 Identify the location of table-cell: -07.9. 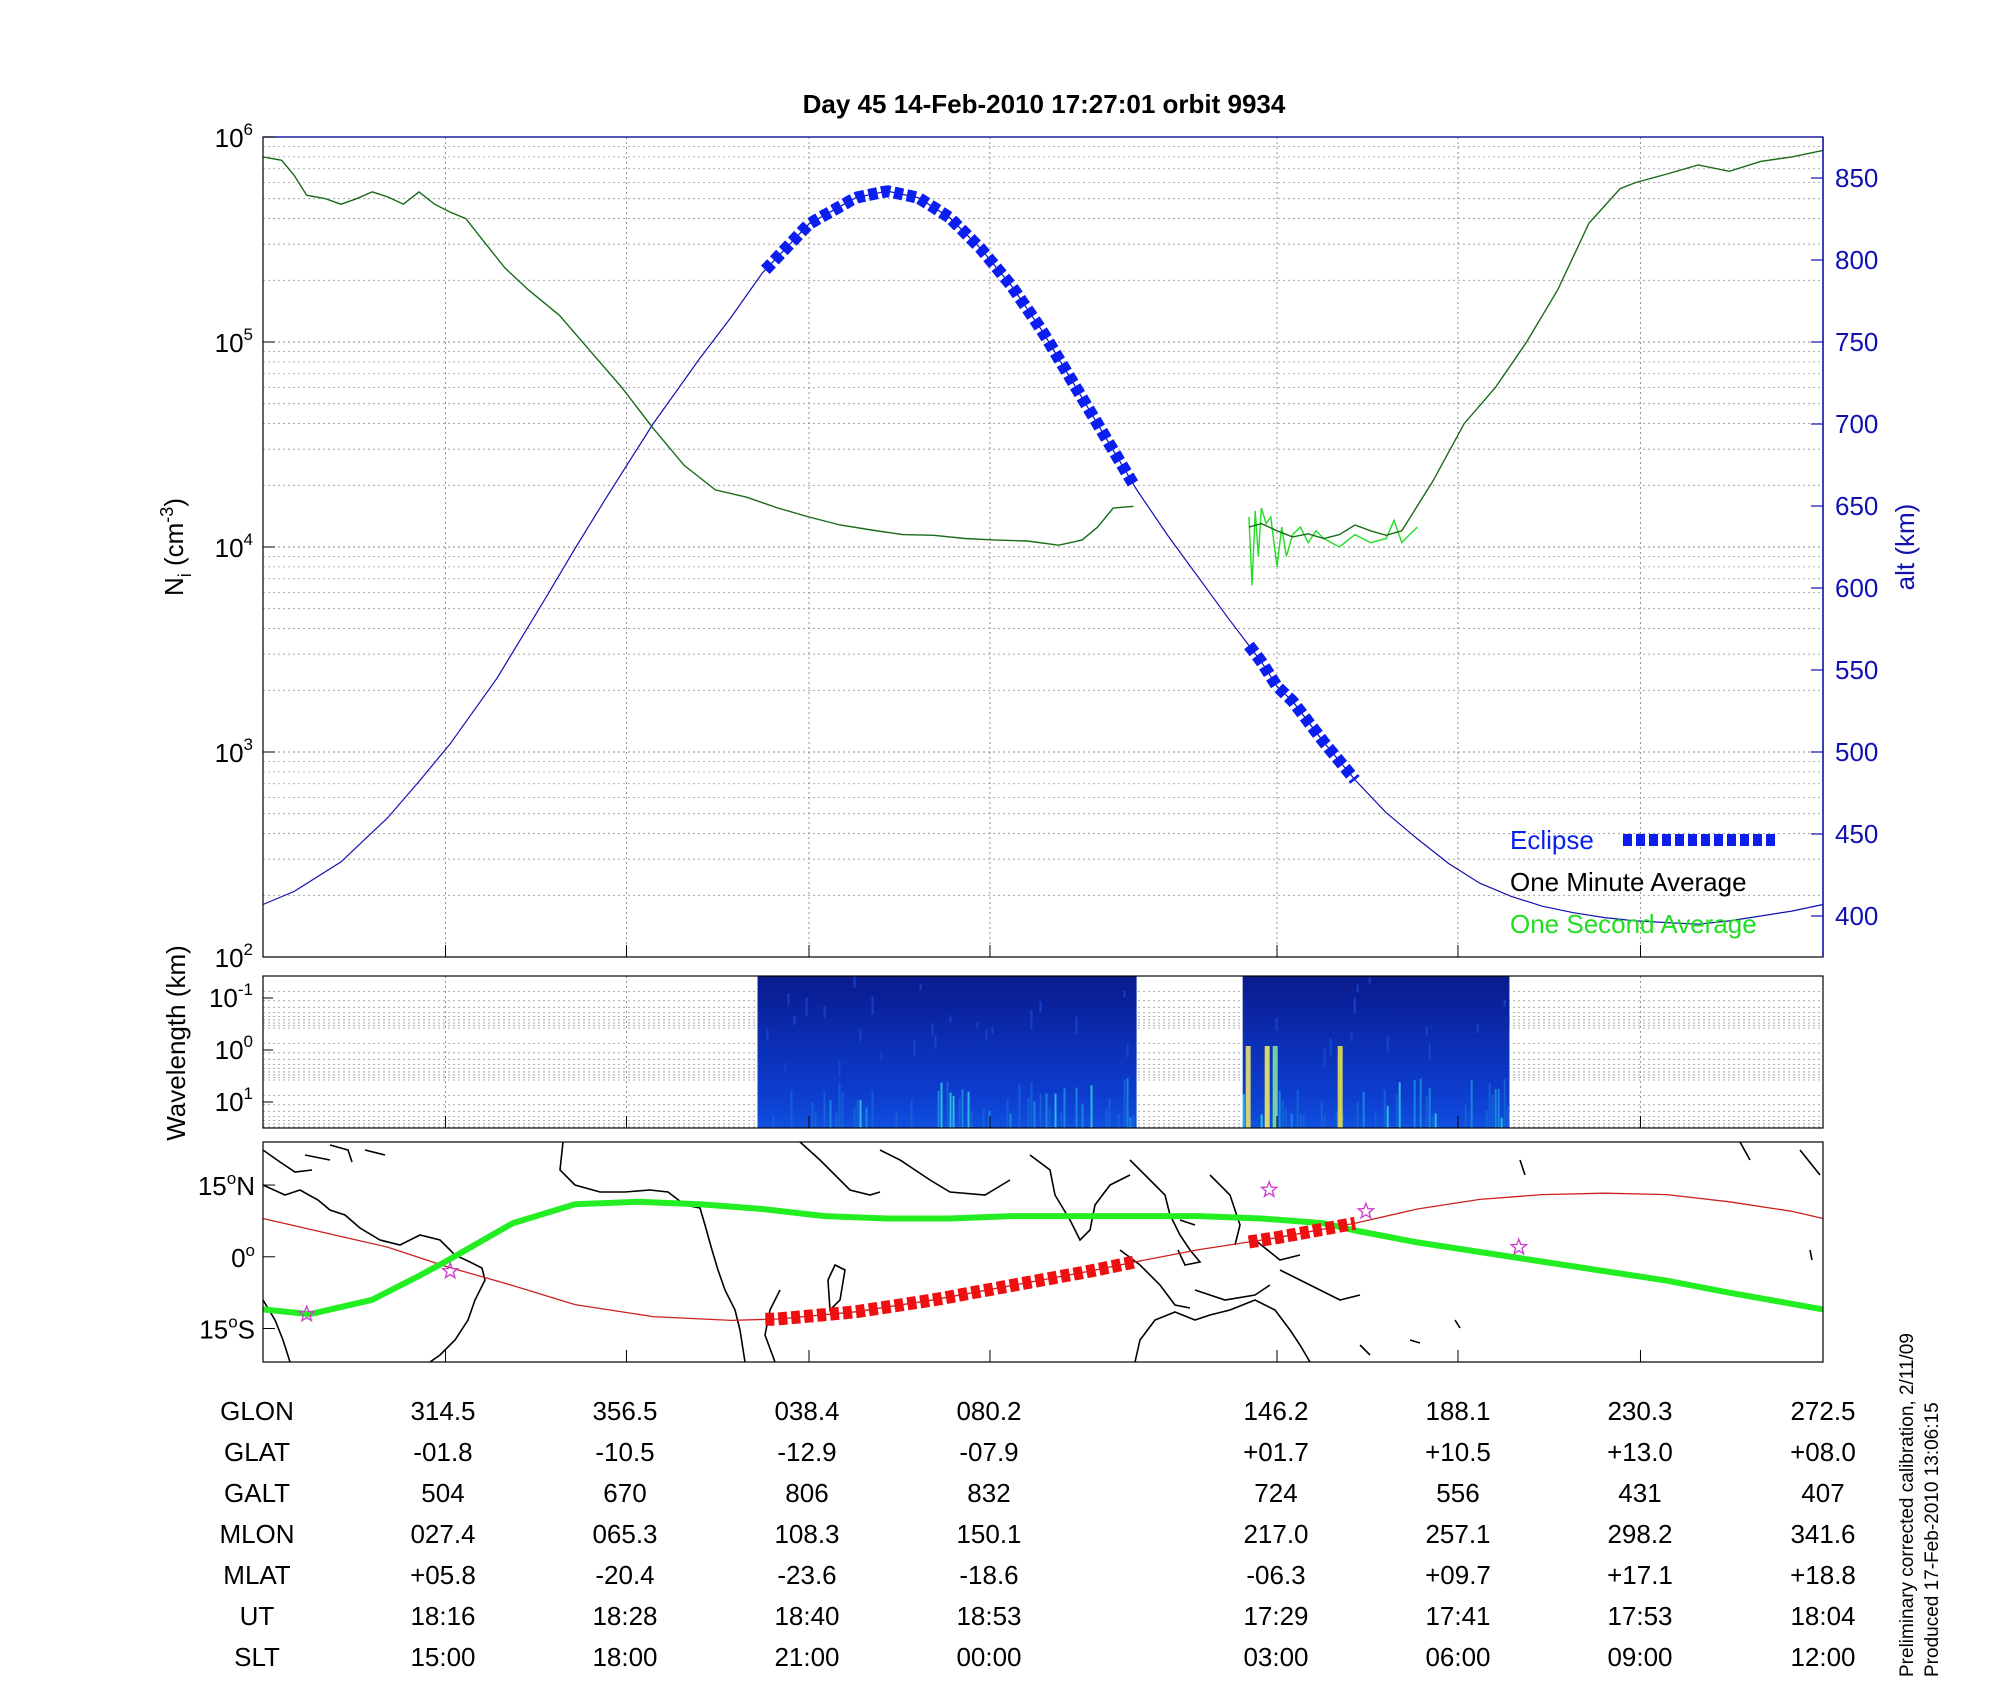
(988, 1452).